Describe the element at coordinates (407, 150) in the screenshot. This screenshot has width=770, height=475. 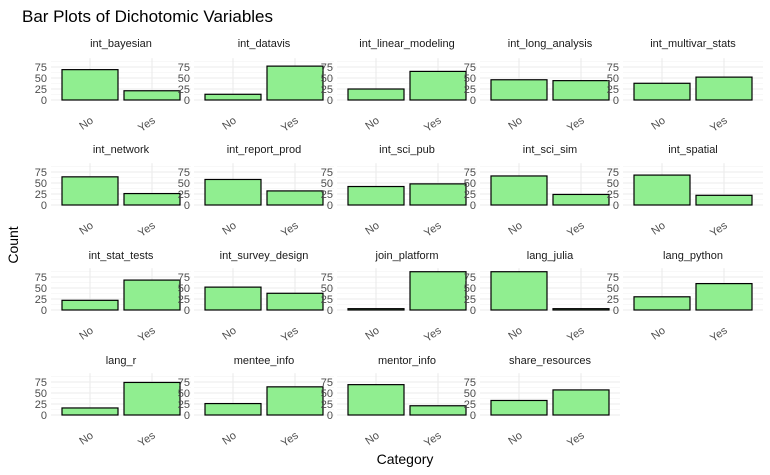
I see `panel-title: int_sci_pub` at that location.